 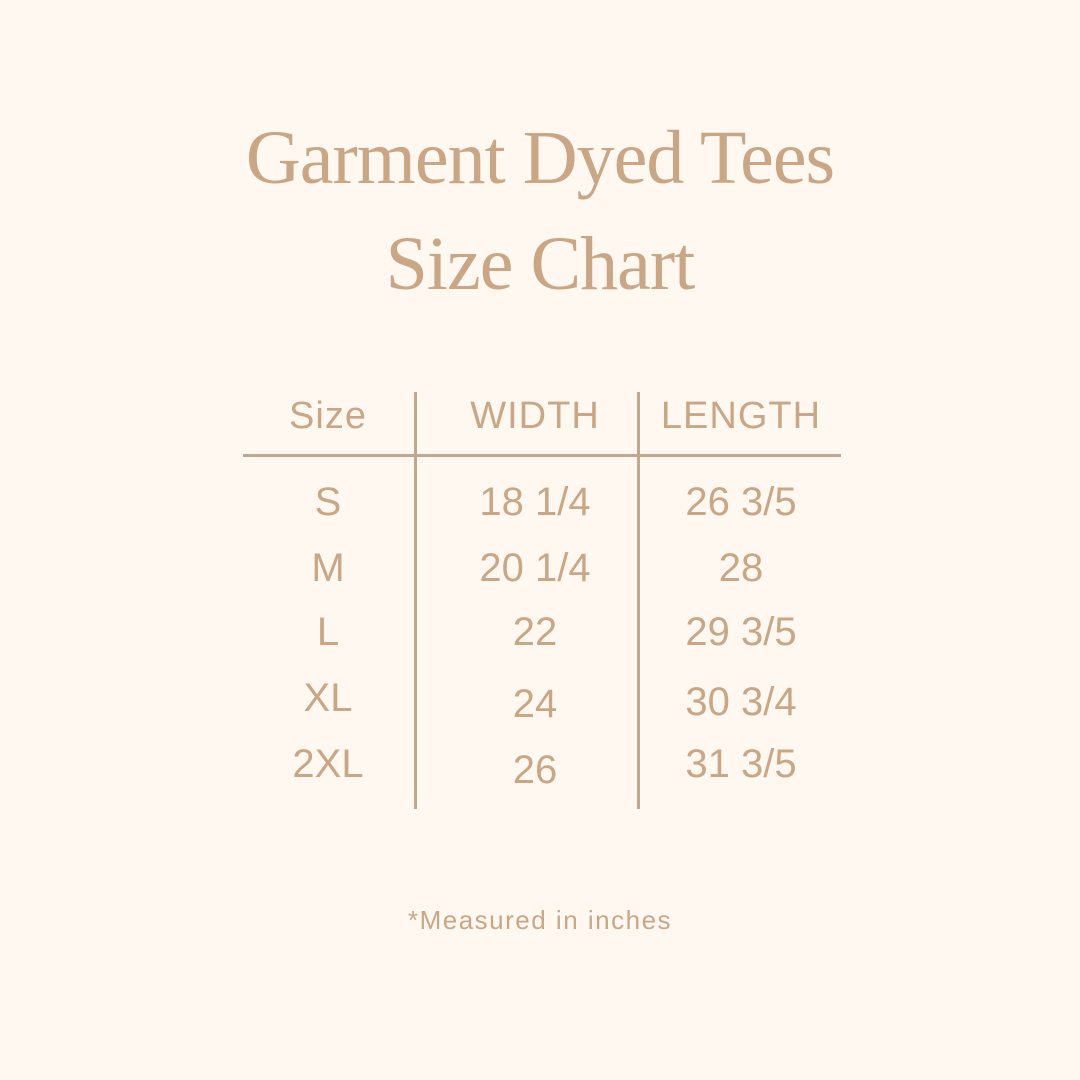 What do you see at coordinates (328, 502) in the screenshot?
I see `cell-size: S` at bounding box center [328, 502].